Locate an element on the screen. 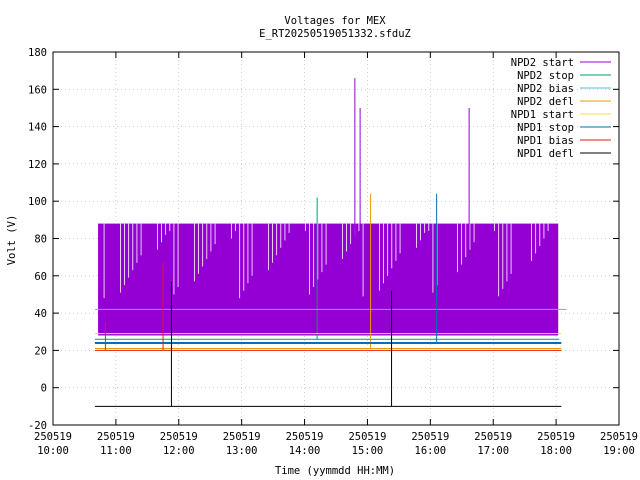  x-tick-time: 10:00 is located at coordinates (53, 451).